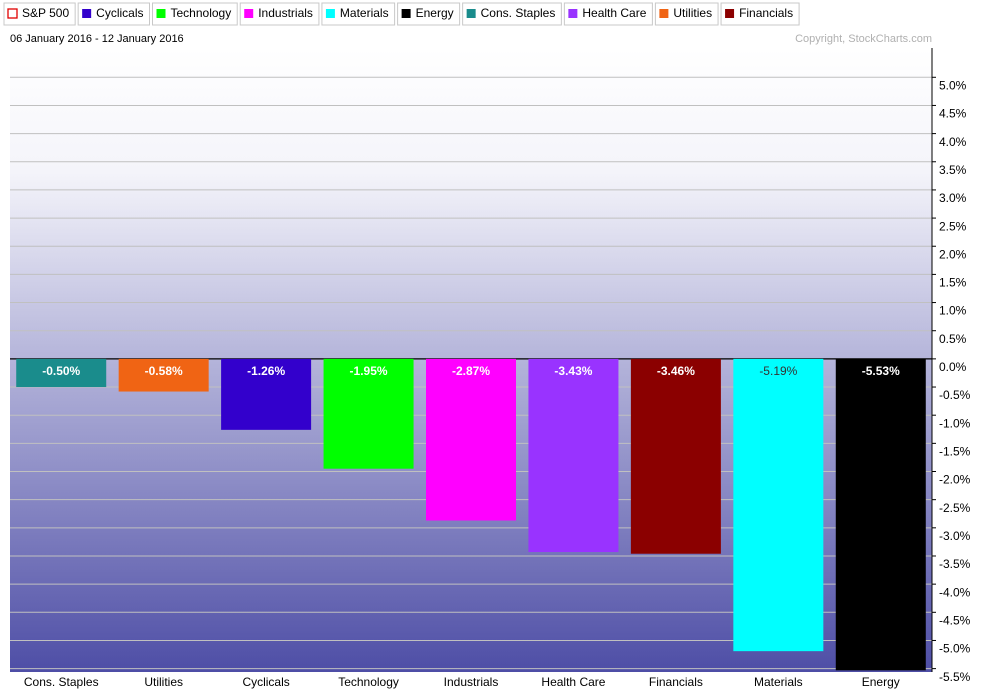 The height and width of the screenshot is (694, 981). Describe the element at coordinates (953, 367) in the screenshot. I see `y-tick-label: 0.0%` at that location.